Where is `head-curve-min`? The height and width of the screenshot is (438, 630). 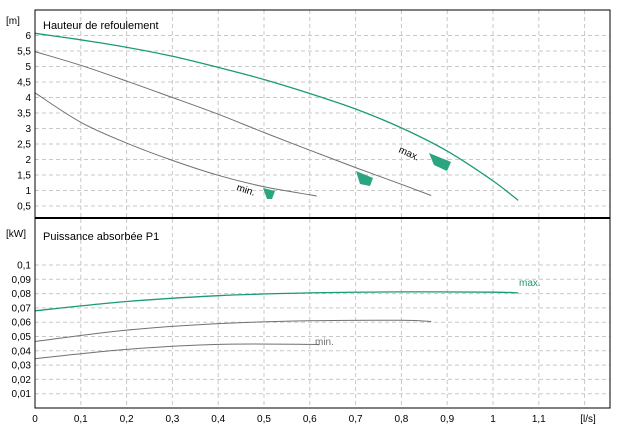
head-curve-min is located at coordinates (175, 144).